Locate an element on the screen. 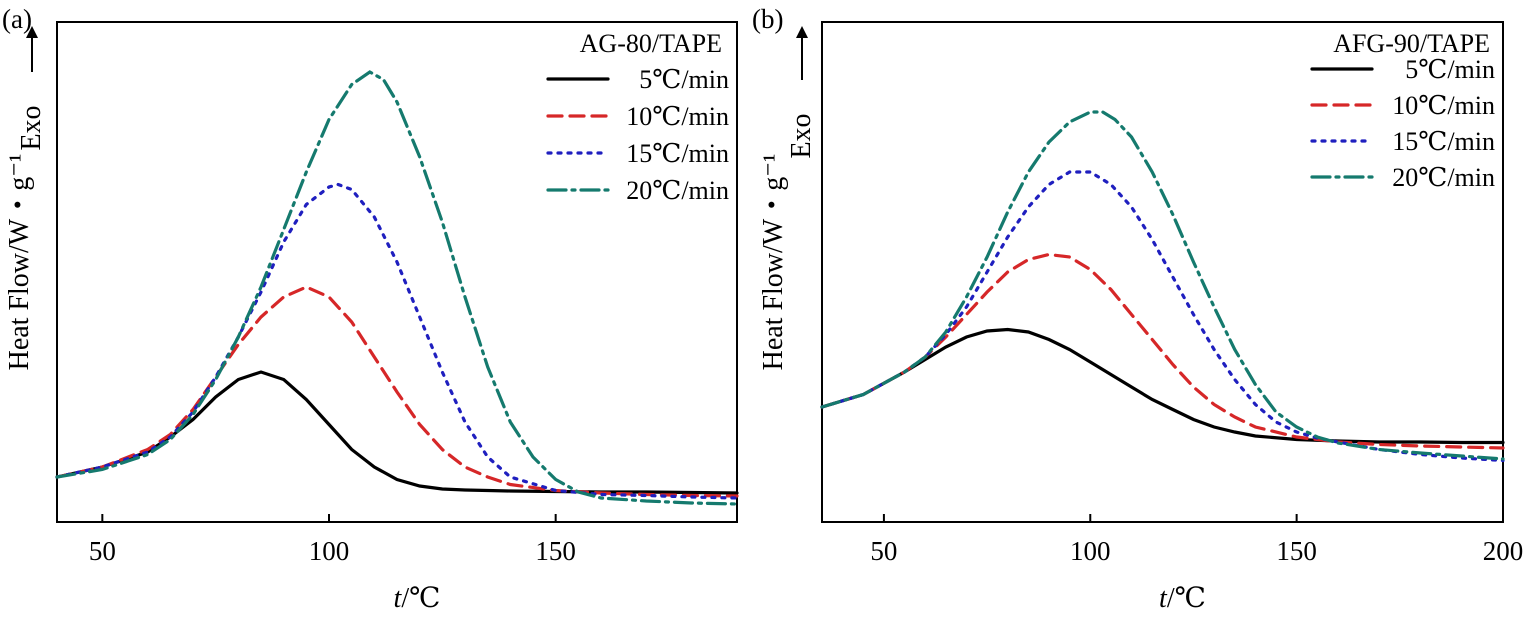  legend-title: AG-80/TAPE is located at coordinates (651, 43).